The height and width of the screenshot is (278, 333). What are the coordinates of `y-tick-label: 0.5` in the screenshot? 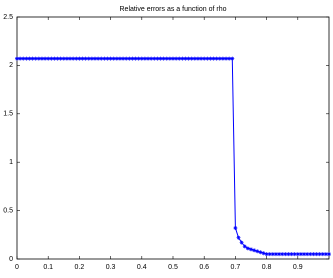 It's located at (8, 210).